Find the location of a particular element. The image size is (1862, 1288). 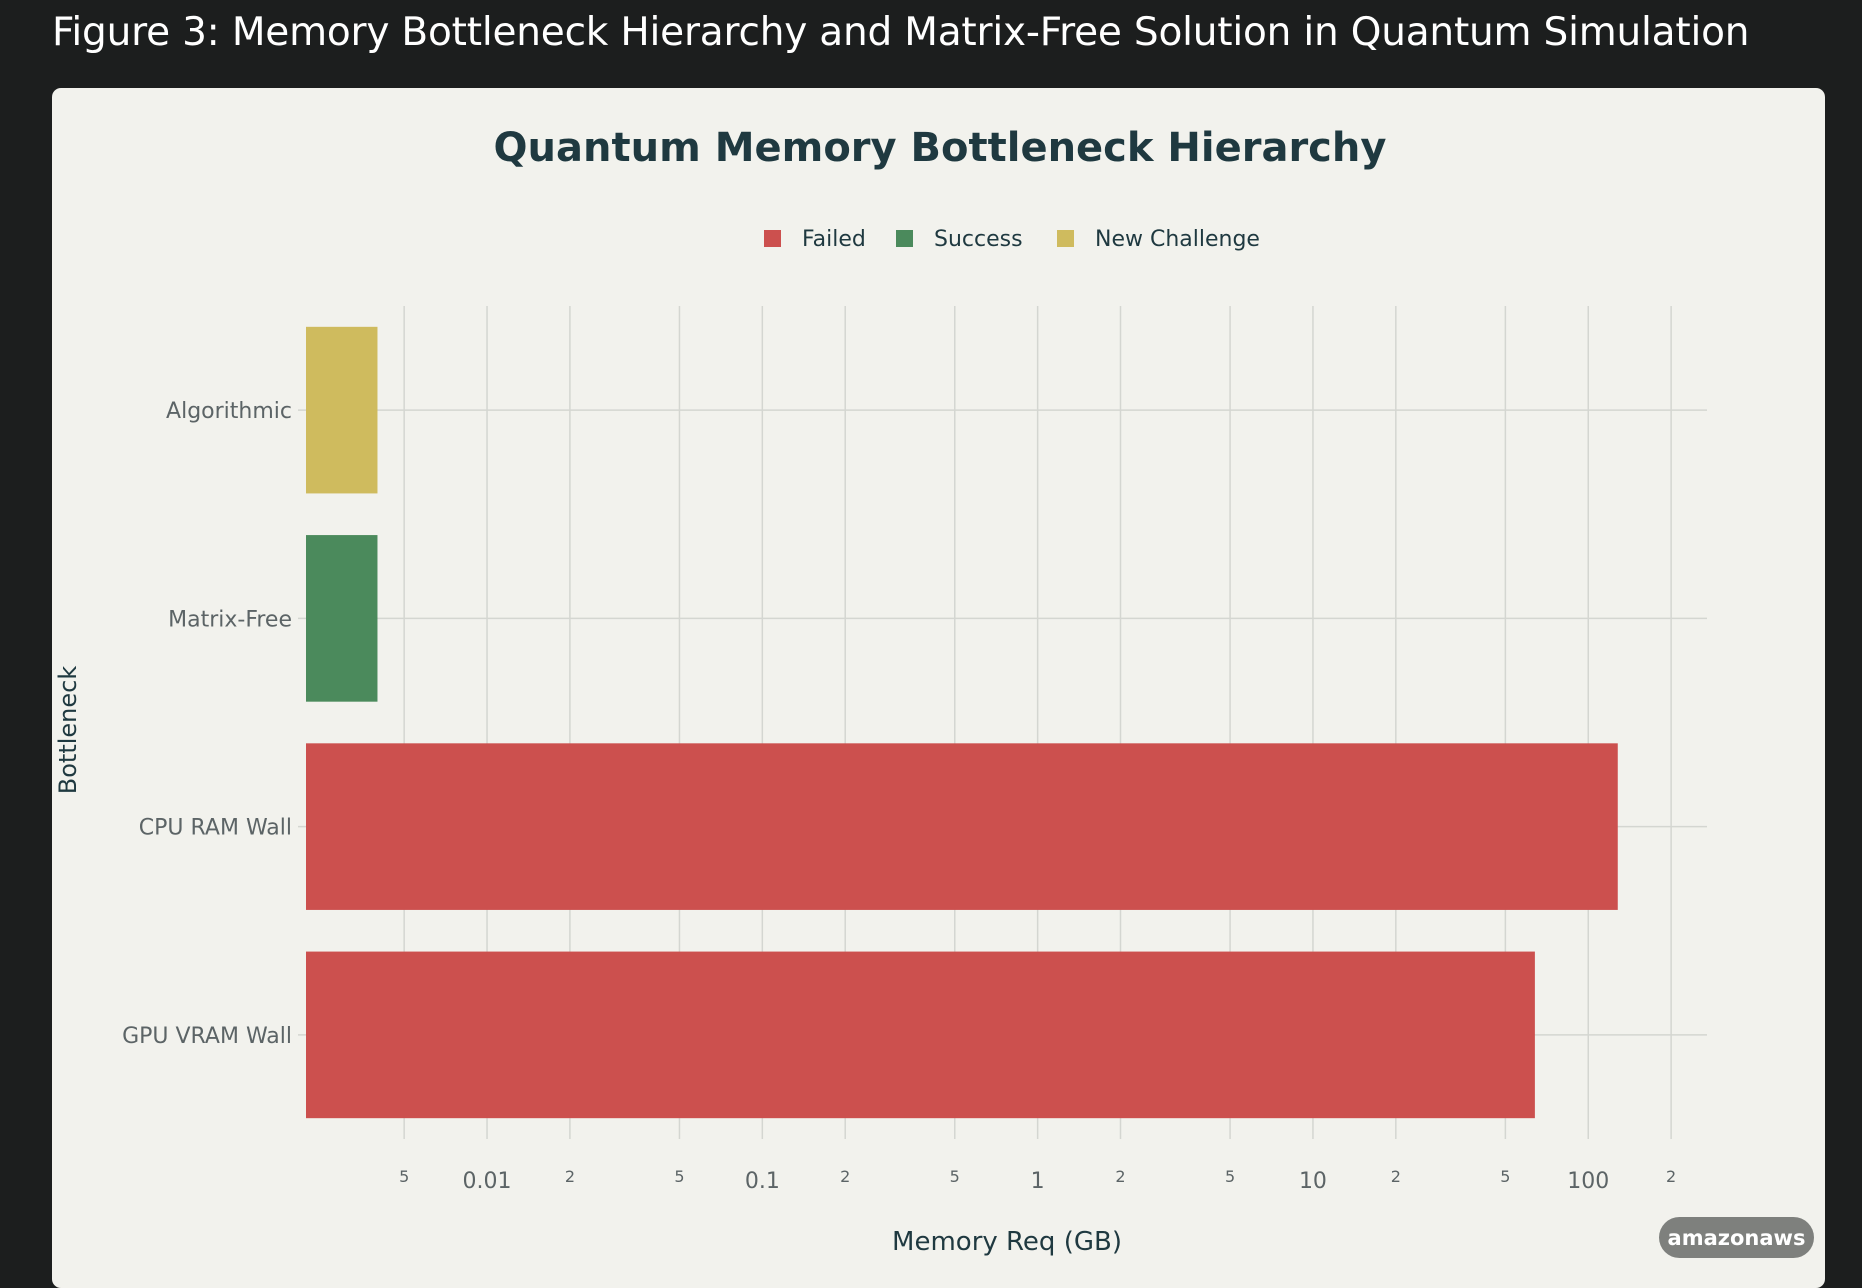

x-major-tick-label: 0.1 is located at coordinates (762, 1181).